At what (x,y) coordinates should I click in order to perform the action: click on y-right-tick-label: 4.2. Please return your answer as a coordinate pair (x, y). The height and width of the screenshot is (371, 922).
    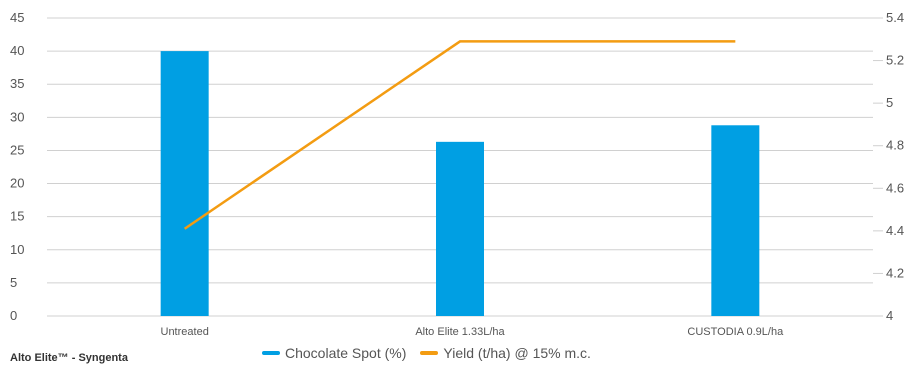
    Looking at the image, I should click on (895, 272).